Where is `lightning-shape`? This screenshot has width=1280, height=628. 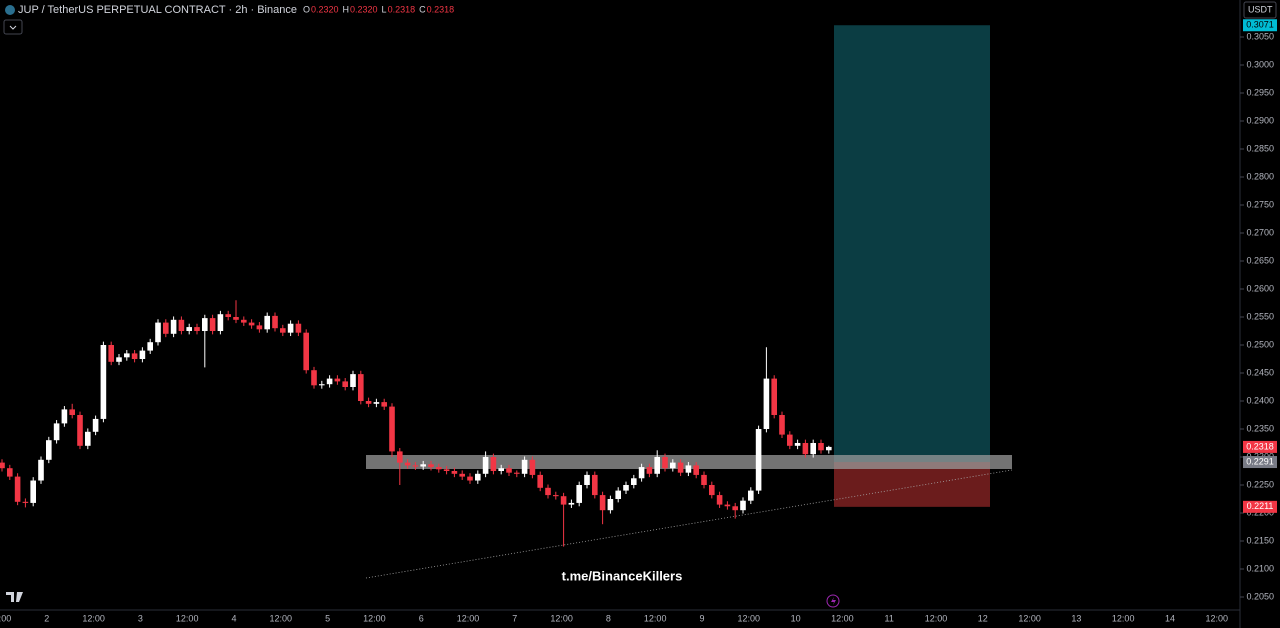
lightning-shape is located at coordinates (833, 601).